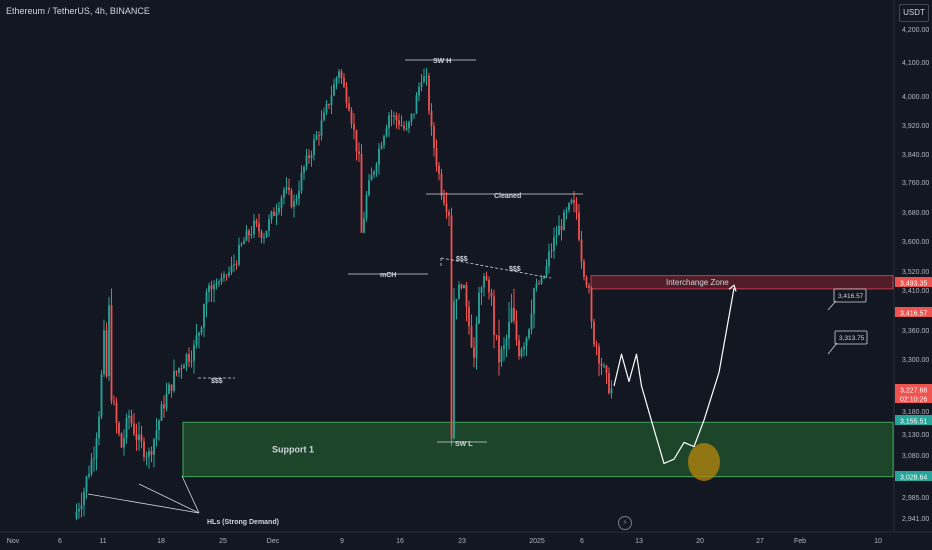  What do you see at coordinates (625, 523) in the screenshot?
I see `lightning-icon: ⚡` at bounding box center [625, 523].